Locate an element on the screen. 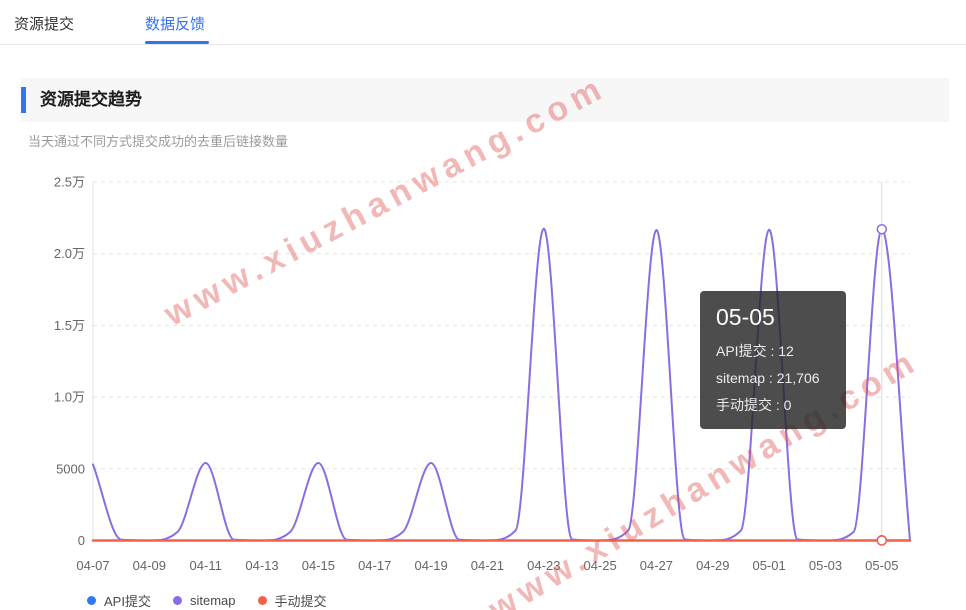  legend-label: 手动提交 is located at coordinates (300, 601).